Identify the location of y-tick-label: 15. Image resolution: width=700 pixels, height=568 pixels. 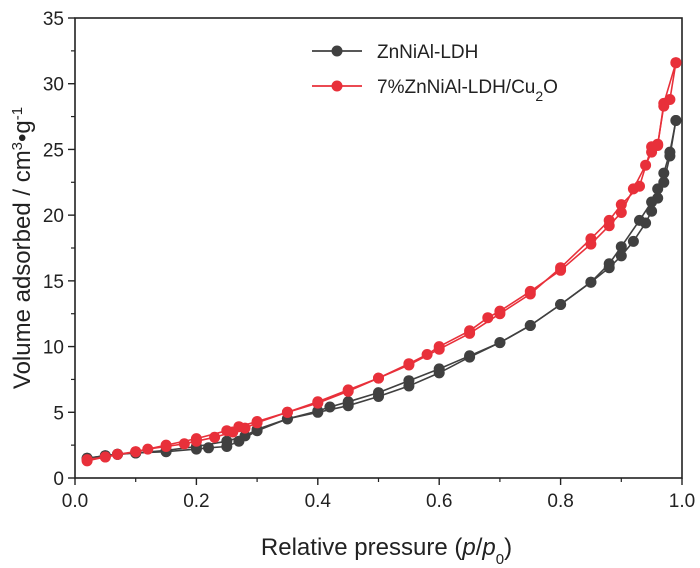
(53, 282).